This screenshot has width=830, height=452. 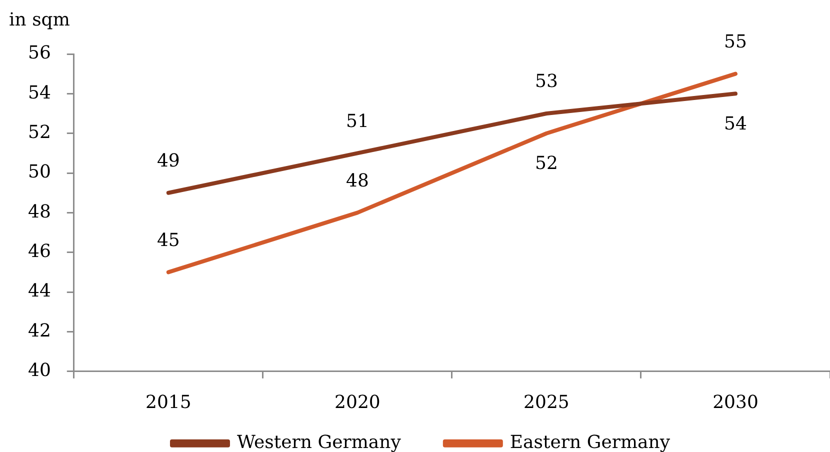 What do you see at coordinates (39, 53) in the screenshot?
I see `y-tick-label: 56` at bounding box center [39, 53].